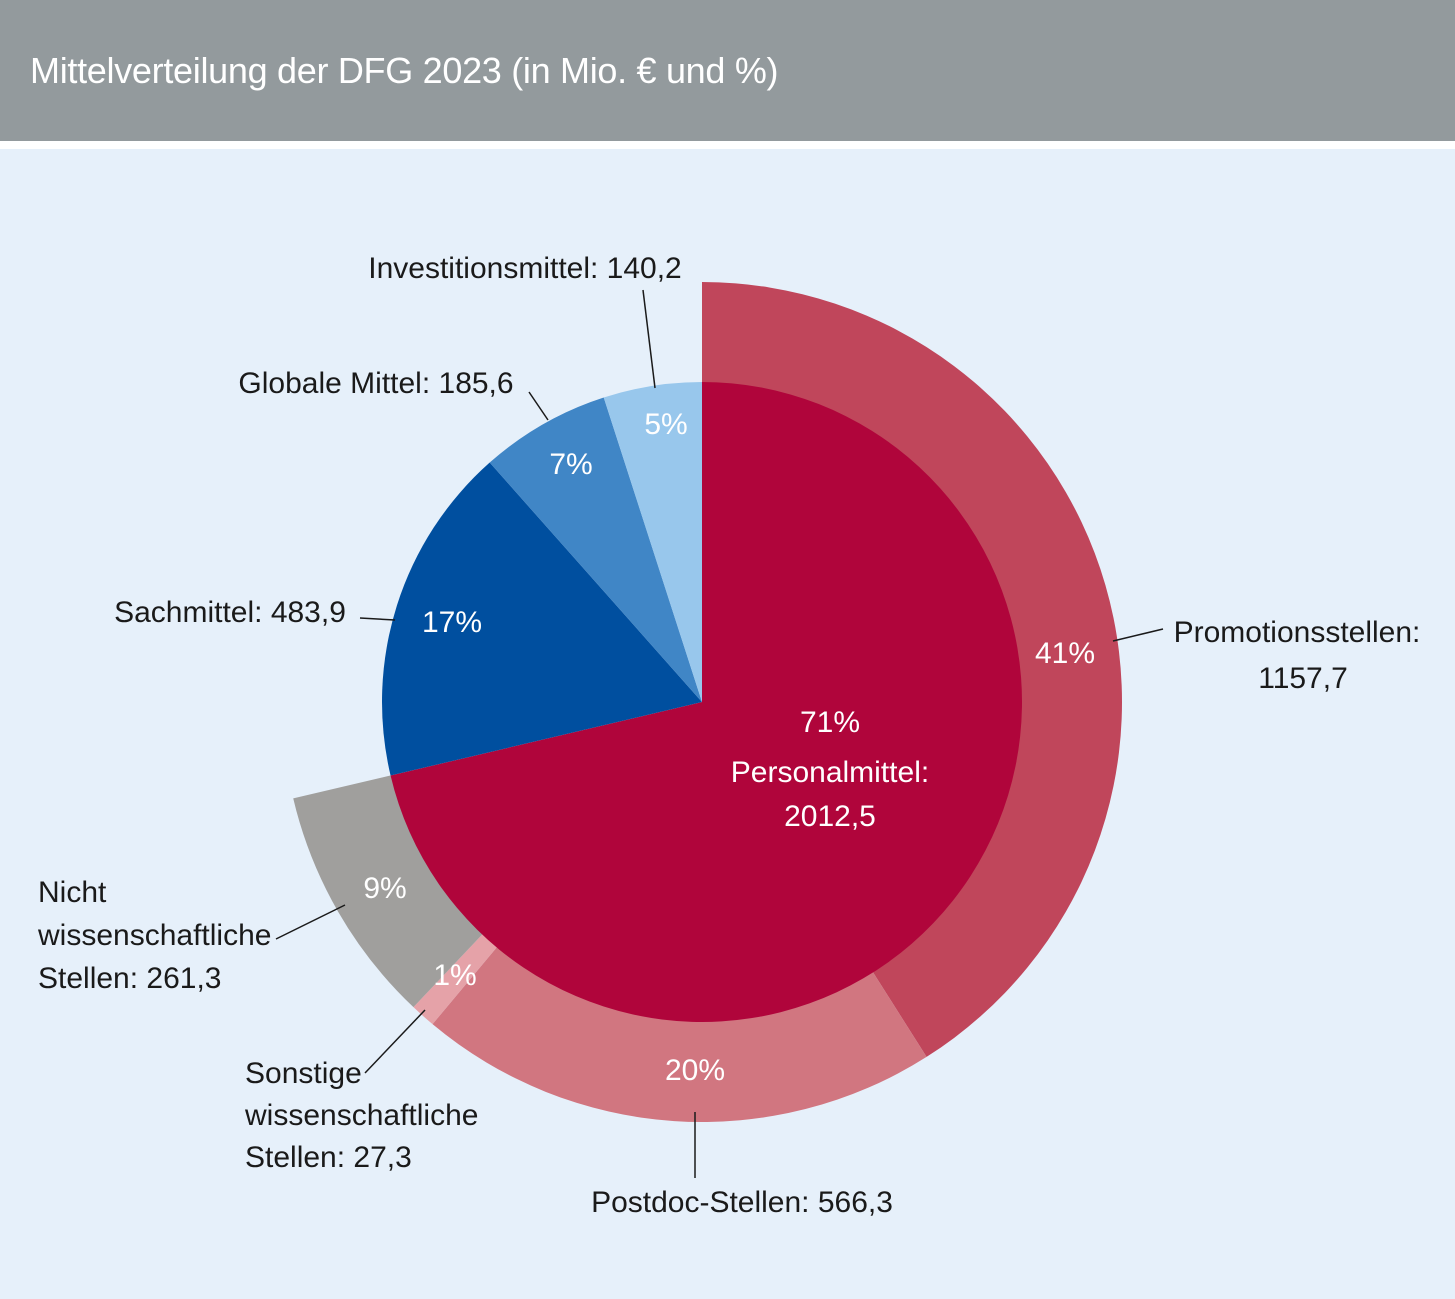 Image resolution: width=1455 pixels, height=1299 pixels. What do you see at coordinates (384, 888) in the screenshot?
I see `pct-label-nicht_wiss: 9%` at bounding box center [384, 888].